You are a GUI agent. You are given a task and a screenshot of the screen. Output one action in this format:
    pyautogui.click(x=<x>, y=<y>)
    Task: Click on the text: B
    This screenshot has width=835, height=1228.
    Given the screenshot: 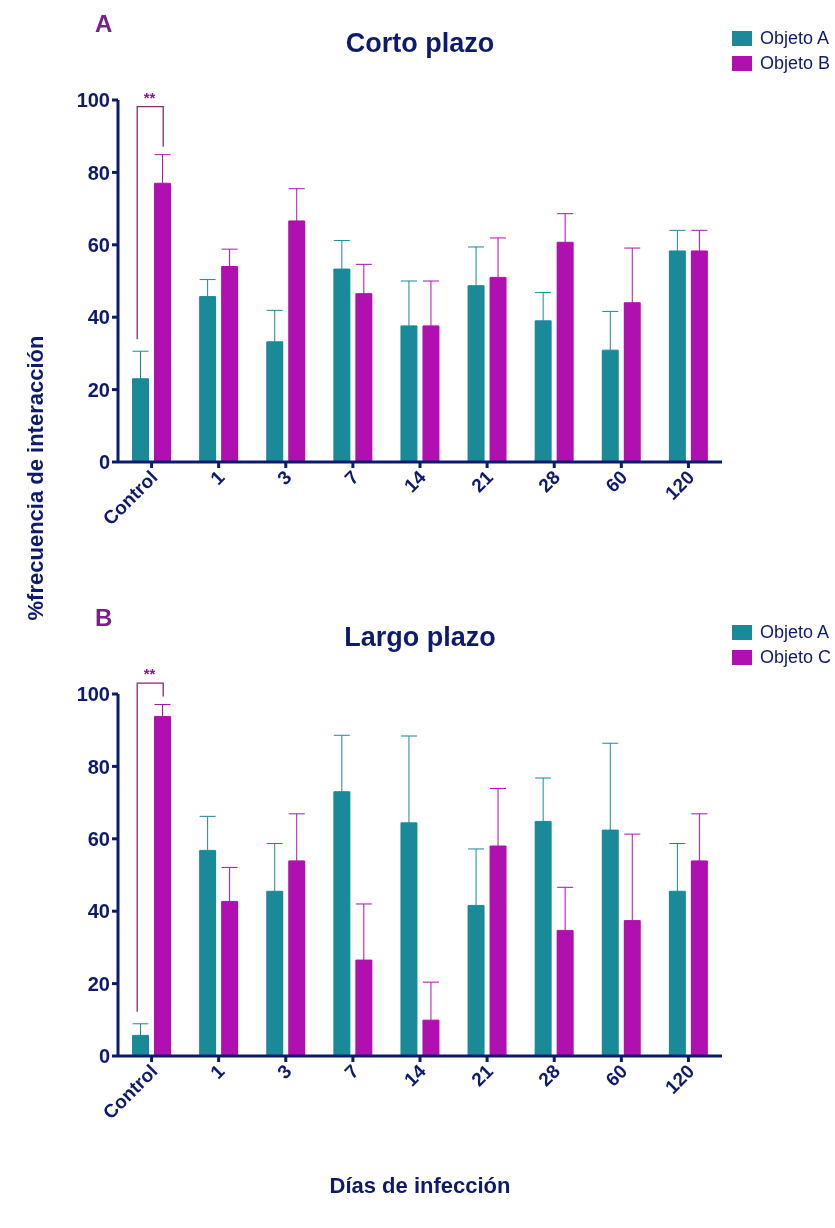 What is the action you would take?
    pyautogui.click(x=104, y=618)
    